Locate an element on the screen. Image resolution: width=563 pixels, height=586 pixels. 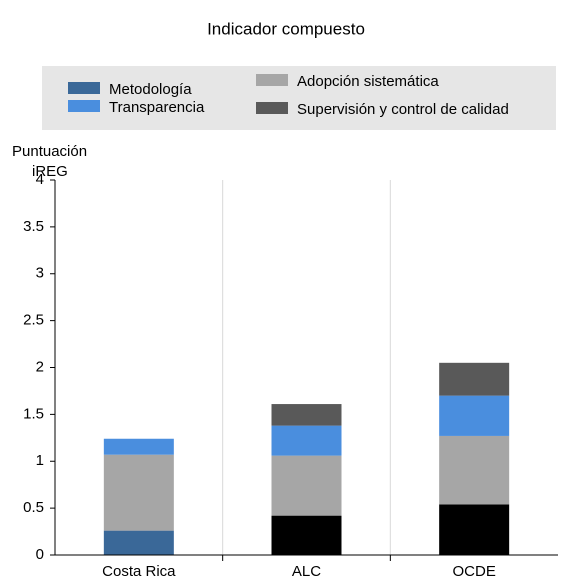
legend-label: Supervisión y control de calidad is located at coordinates (403, 109).